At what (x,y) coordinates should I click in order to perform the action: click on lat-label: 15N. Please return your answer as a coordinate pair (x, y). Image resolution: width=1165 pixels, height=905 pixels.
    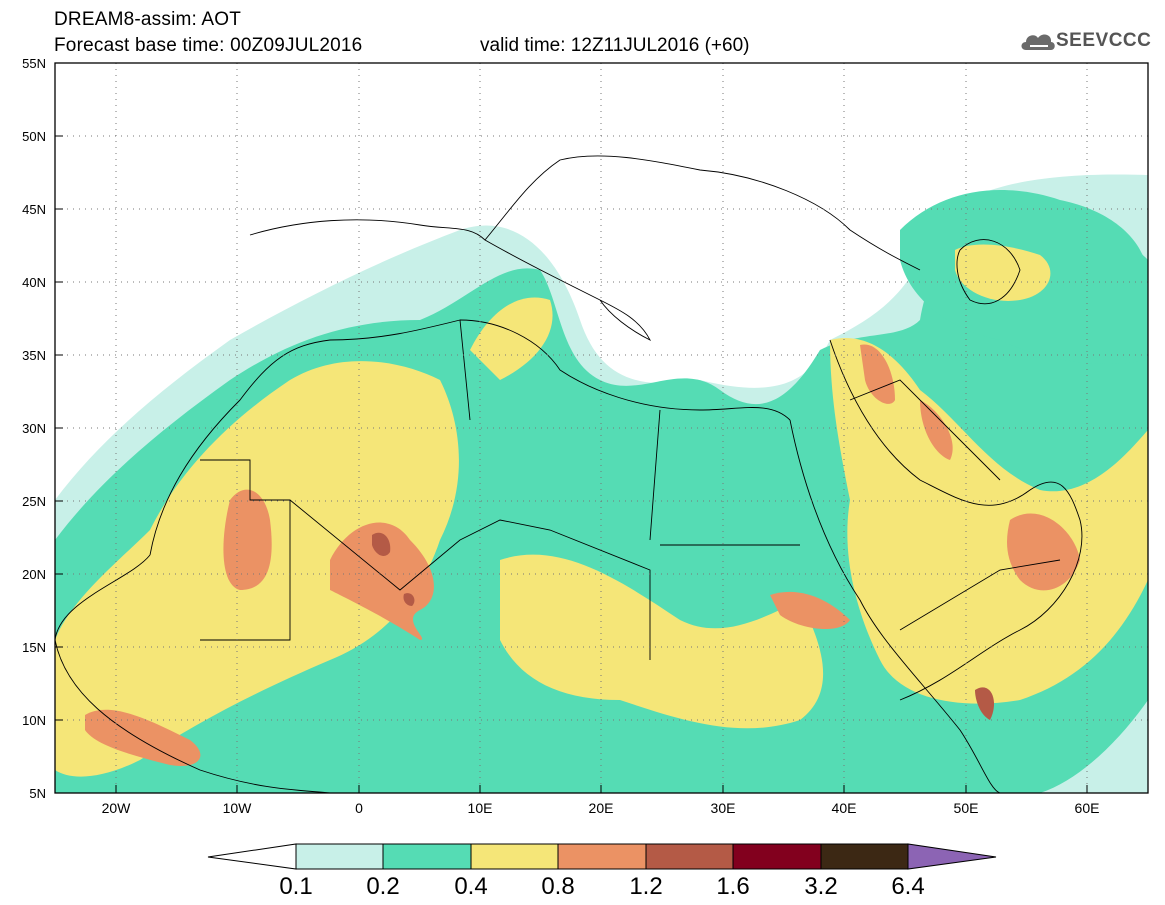
    Looking at the image, I should click on (34, 647).